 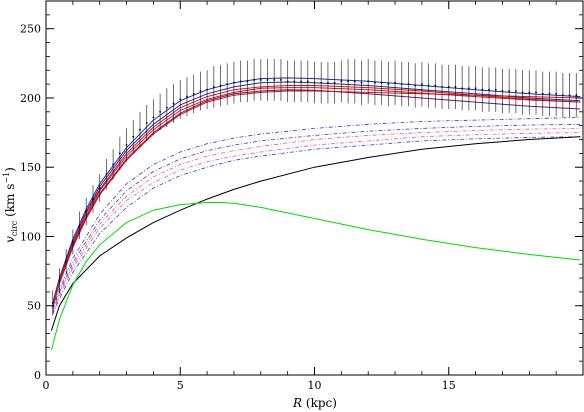 What do you see at coordinates (34, 306) in the screenshot?
I see `y-tick-label: 50` at bounding box center [34, 306].